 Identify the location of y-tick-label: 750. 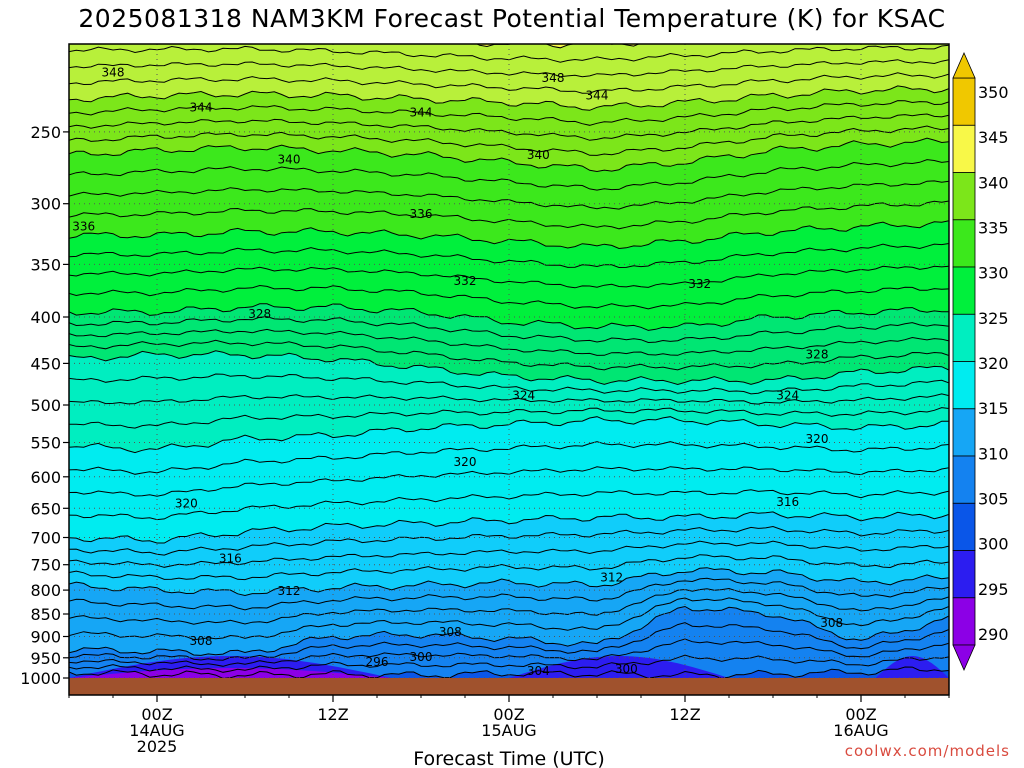
(45, 565).